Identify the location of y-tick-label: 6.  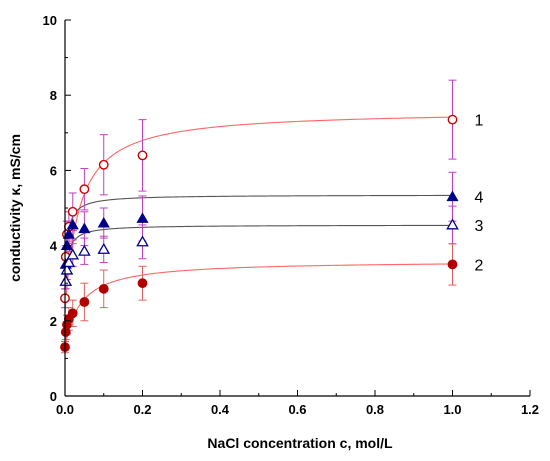
(53, 170).